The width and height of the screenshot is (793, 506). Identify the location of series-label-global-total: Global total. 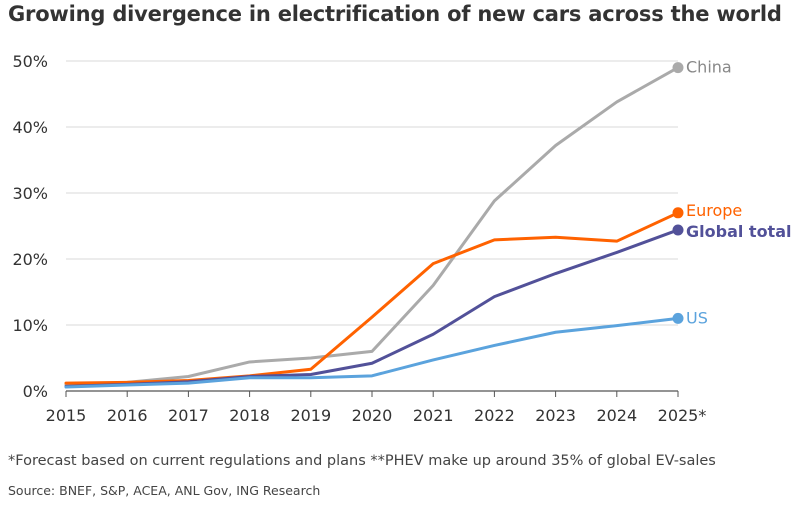
(738, 231).